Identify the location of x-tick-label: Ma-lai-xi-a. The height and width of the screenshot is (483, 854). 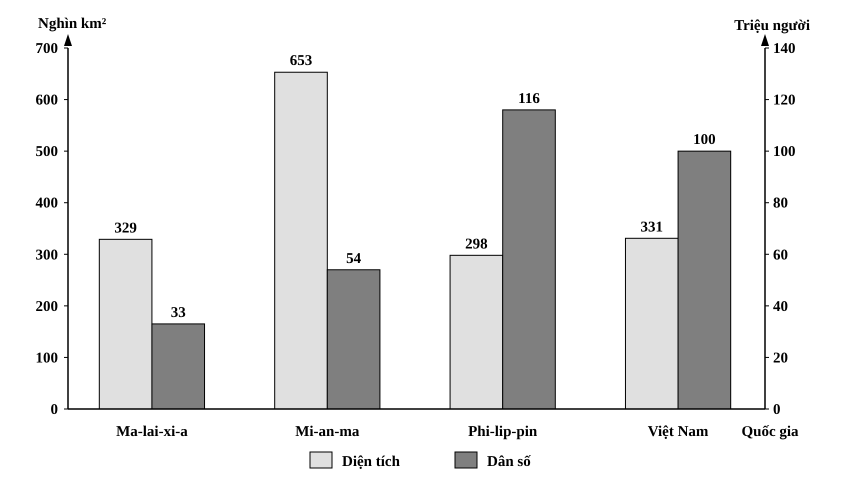
(152, 432).